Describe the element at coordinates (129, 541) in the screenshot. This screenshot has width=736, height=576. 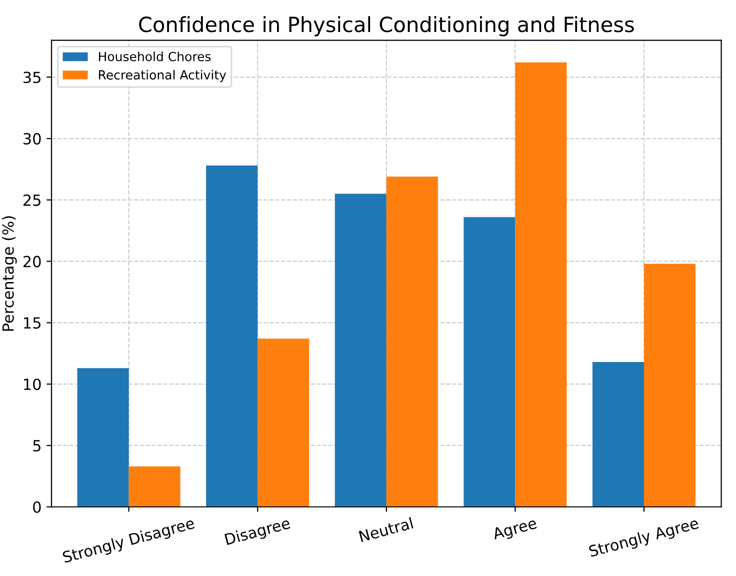
I see `x-tick-label: Strongly Disagree` at that location.